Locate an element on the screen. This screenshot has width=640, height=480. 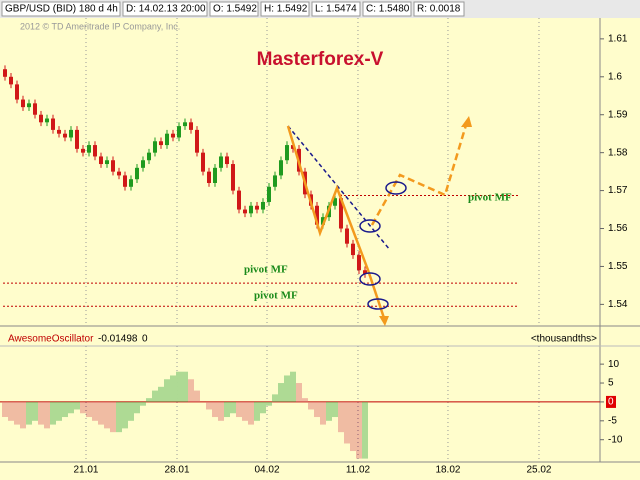
y-tick-label: 1.54 is located at coordinates (618, 304).